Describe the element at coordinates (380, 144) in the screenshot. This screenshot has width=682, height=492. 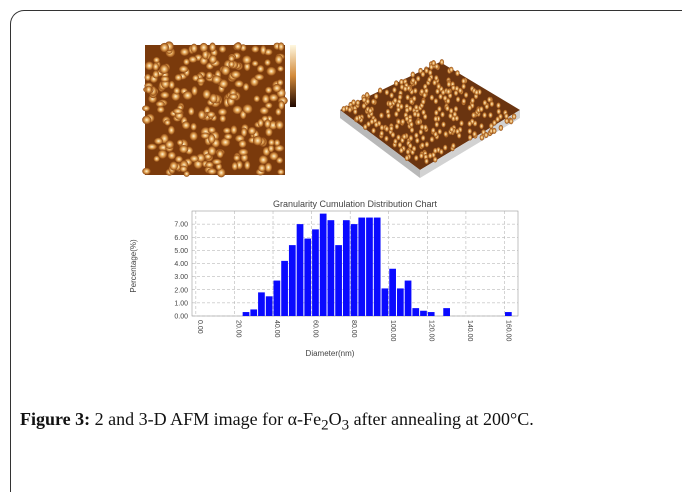
I see `afm-3d-side` at that location.